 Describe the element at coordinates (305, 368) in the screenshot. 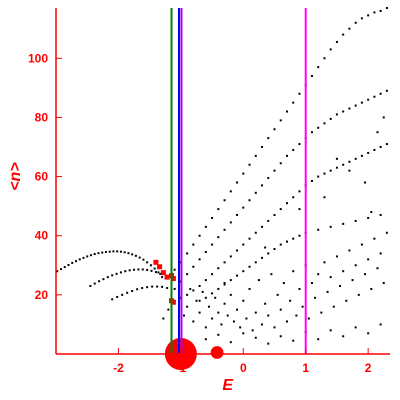

I see `x-tick-label-3: 1` at that location.